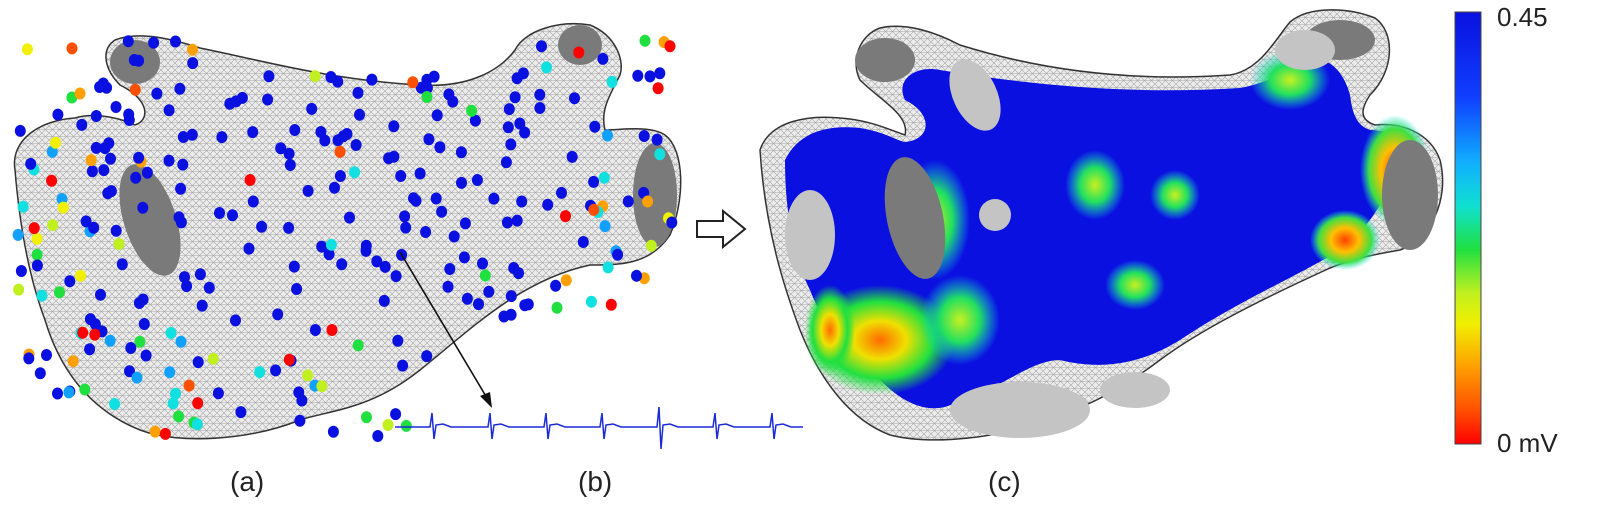  What do you see at coordinates (1468, 228) in the screenshot?
I see `colorbar-scale` at bounding box center [1468, 228].